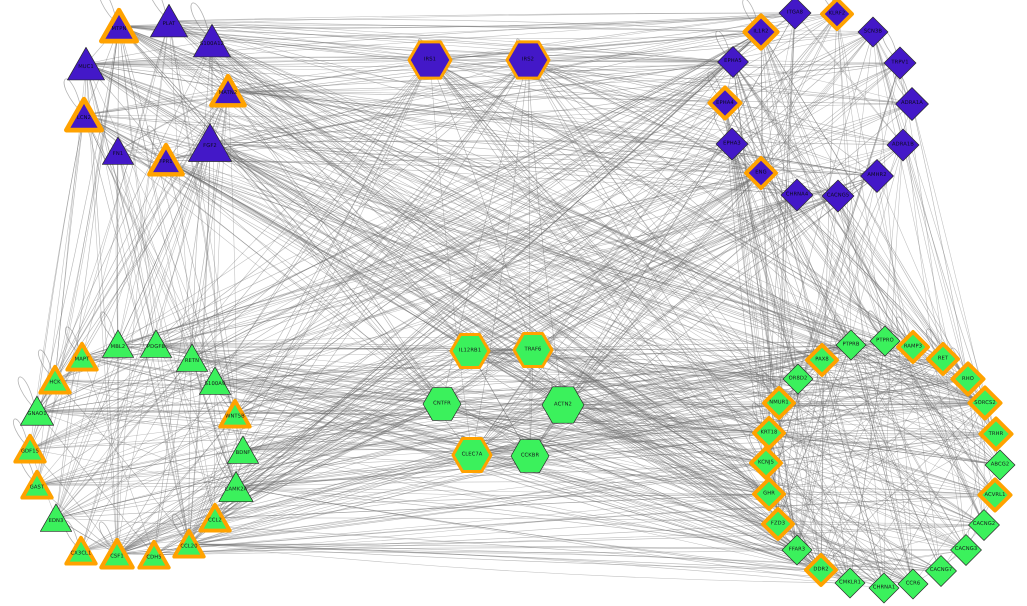  What do you see at coordinates (562, 404) in the screenshot?
I see `graph-node-actn2: ACTN2` at bounding box center [562, 404].